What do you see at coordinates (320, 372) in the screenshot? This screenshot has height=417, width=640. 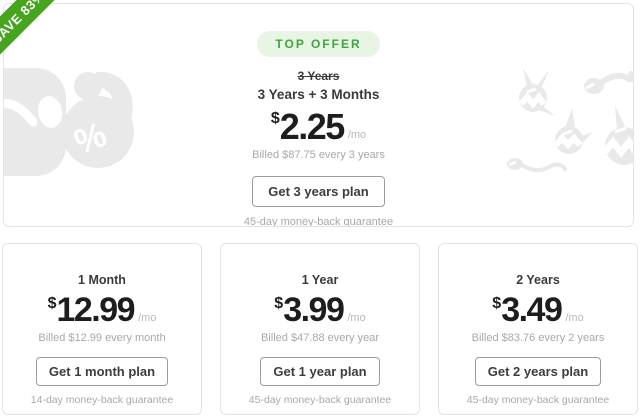 I see `get-1-year-plan-button: Get 1 year plan` at bounding box center [320, 372].